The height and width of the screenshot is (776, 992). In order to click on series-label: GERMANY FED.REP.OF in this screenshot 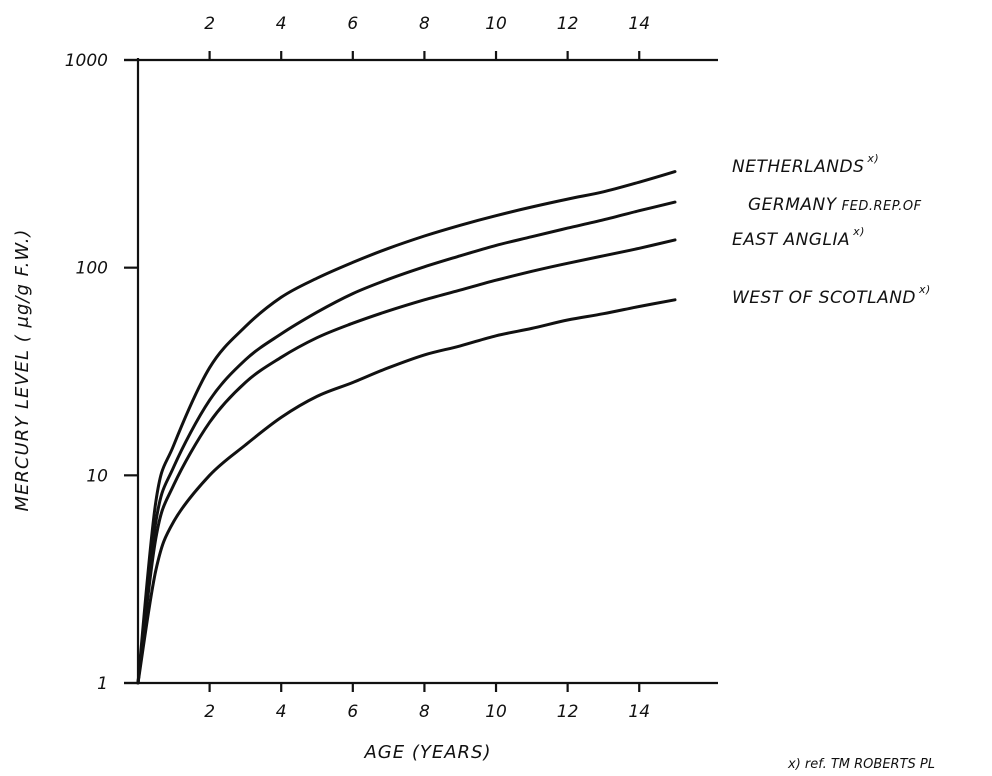, I will do `click(835, 205)`.